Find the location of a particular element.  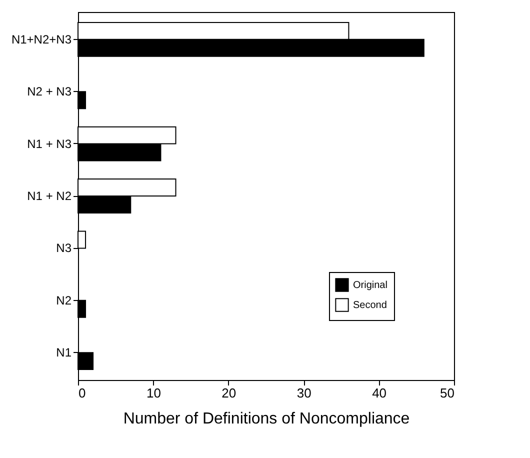

legend-label: Second is located at coordinates (370, 305).